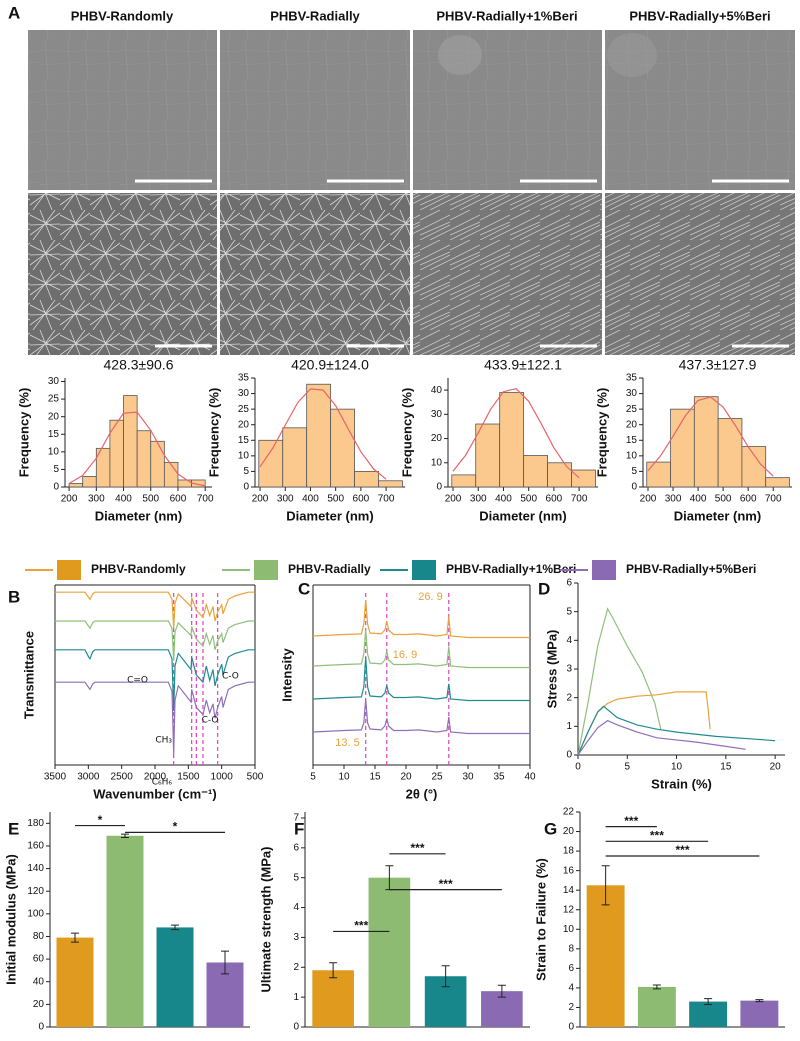 This screenshot has height=1041, width=800. Describe the element at coordinates (344, 777) in the screenshot. I see `x-tick-label: 10` at that location.